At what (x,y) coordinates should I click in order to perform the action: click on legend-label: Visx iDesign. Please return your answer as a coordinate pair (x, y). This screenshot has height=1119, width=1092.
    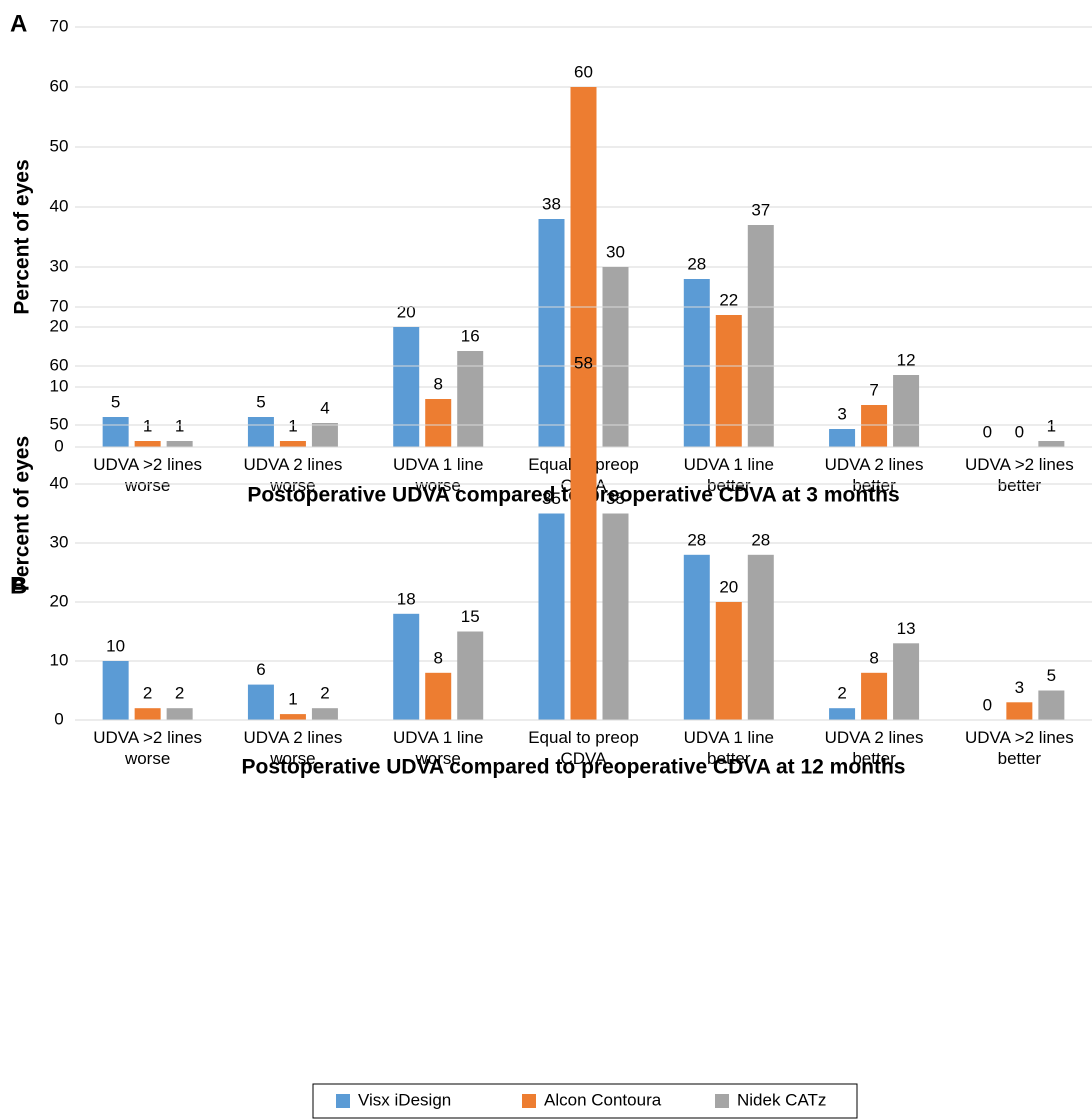
    Looking at the image, I should click on (404, 1099).